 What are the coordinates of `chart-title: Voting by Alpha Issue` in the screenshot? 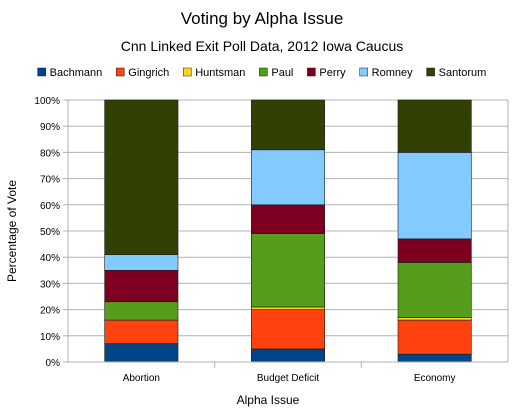 It's located at (262, 18).